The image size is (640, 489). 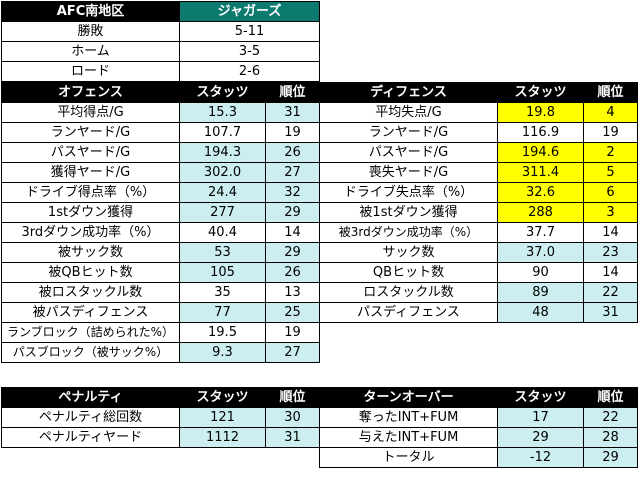 What do you see at coordinates (222, 232) in the screenshot?
I see `stat-value: 40.4` at bounding box center [222, 232].